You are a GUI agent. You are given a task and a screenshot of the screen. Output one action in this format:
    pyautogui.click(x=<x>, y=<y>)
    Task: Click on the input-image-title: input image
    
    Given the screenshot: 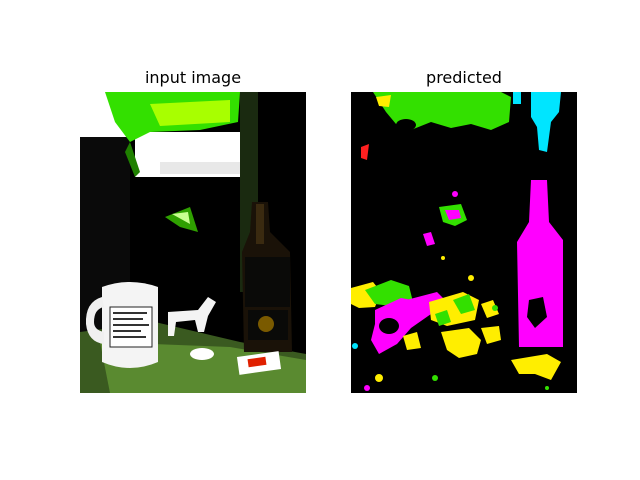 What is the action you would take?
    pyautogui.click(x=193, y=77)
    